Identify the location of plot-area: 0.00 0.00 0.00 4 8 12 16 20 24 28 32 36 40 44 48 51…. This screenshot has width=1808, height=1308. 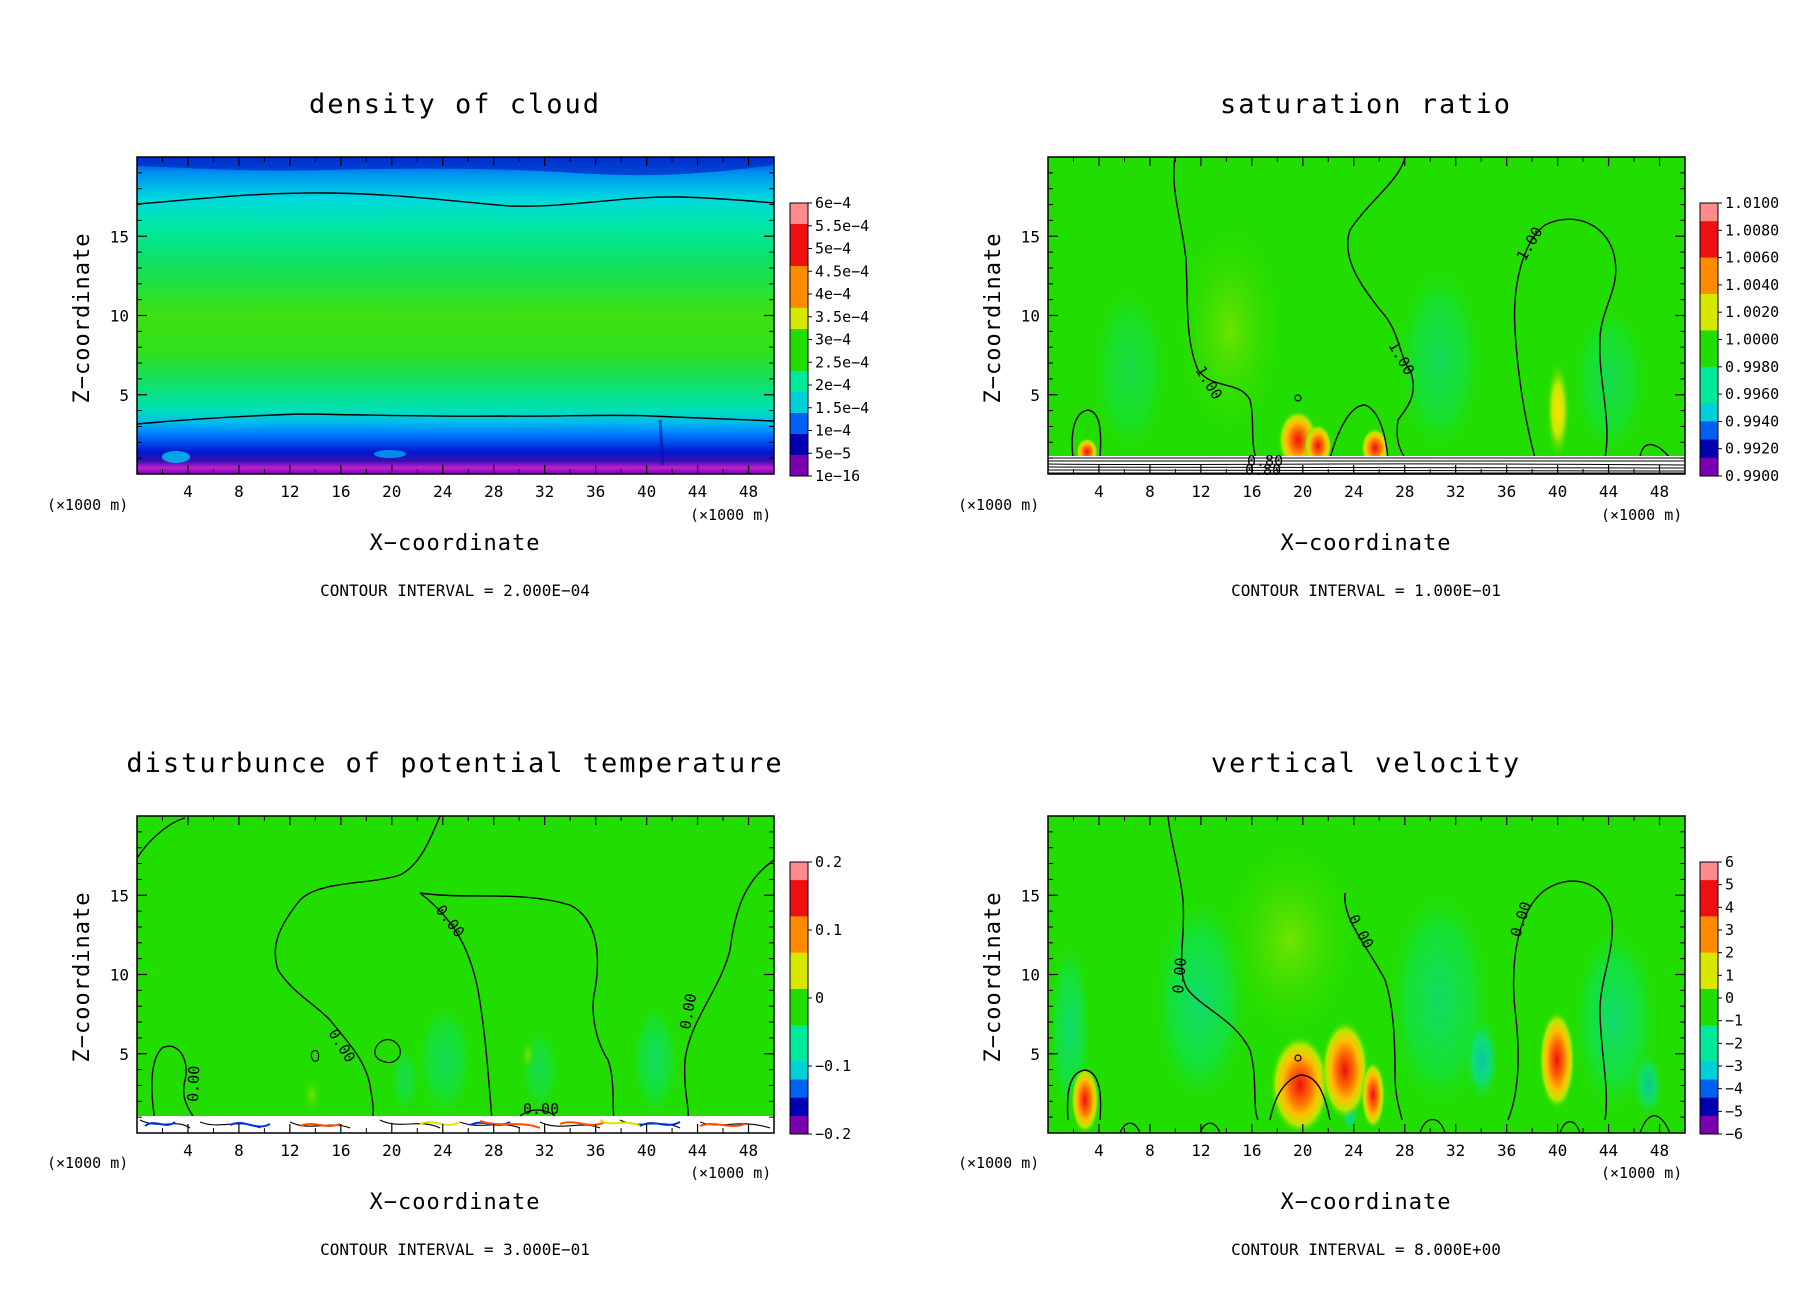
(1353, 987).